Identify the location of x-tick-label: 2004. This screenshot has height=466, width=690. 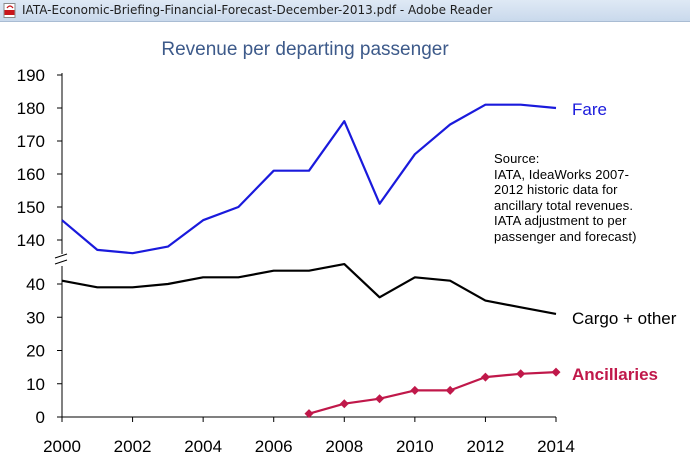
(203, 446).